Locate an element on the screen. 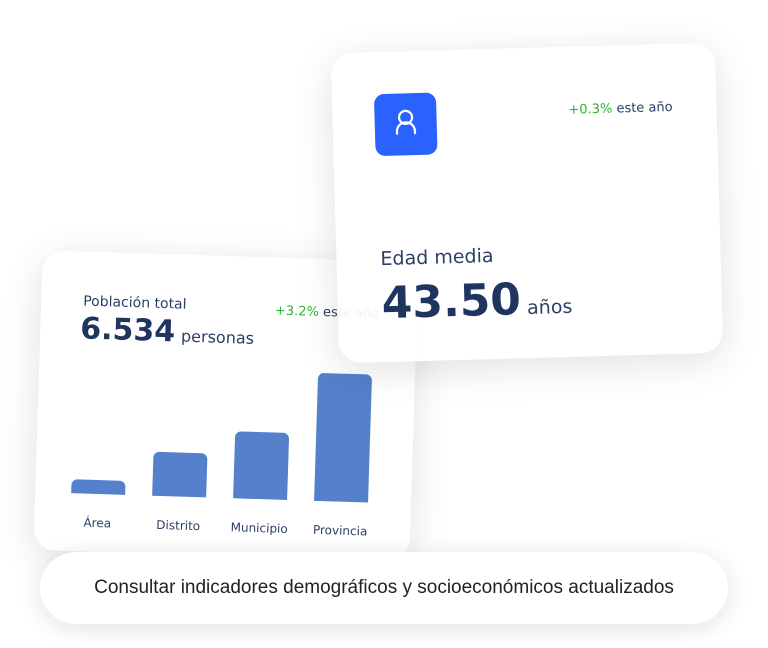  bar-provincia is located at coordinates (343, 437).